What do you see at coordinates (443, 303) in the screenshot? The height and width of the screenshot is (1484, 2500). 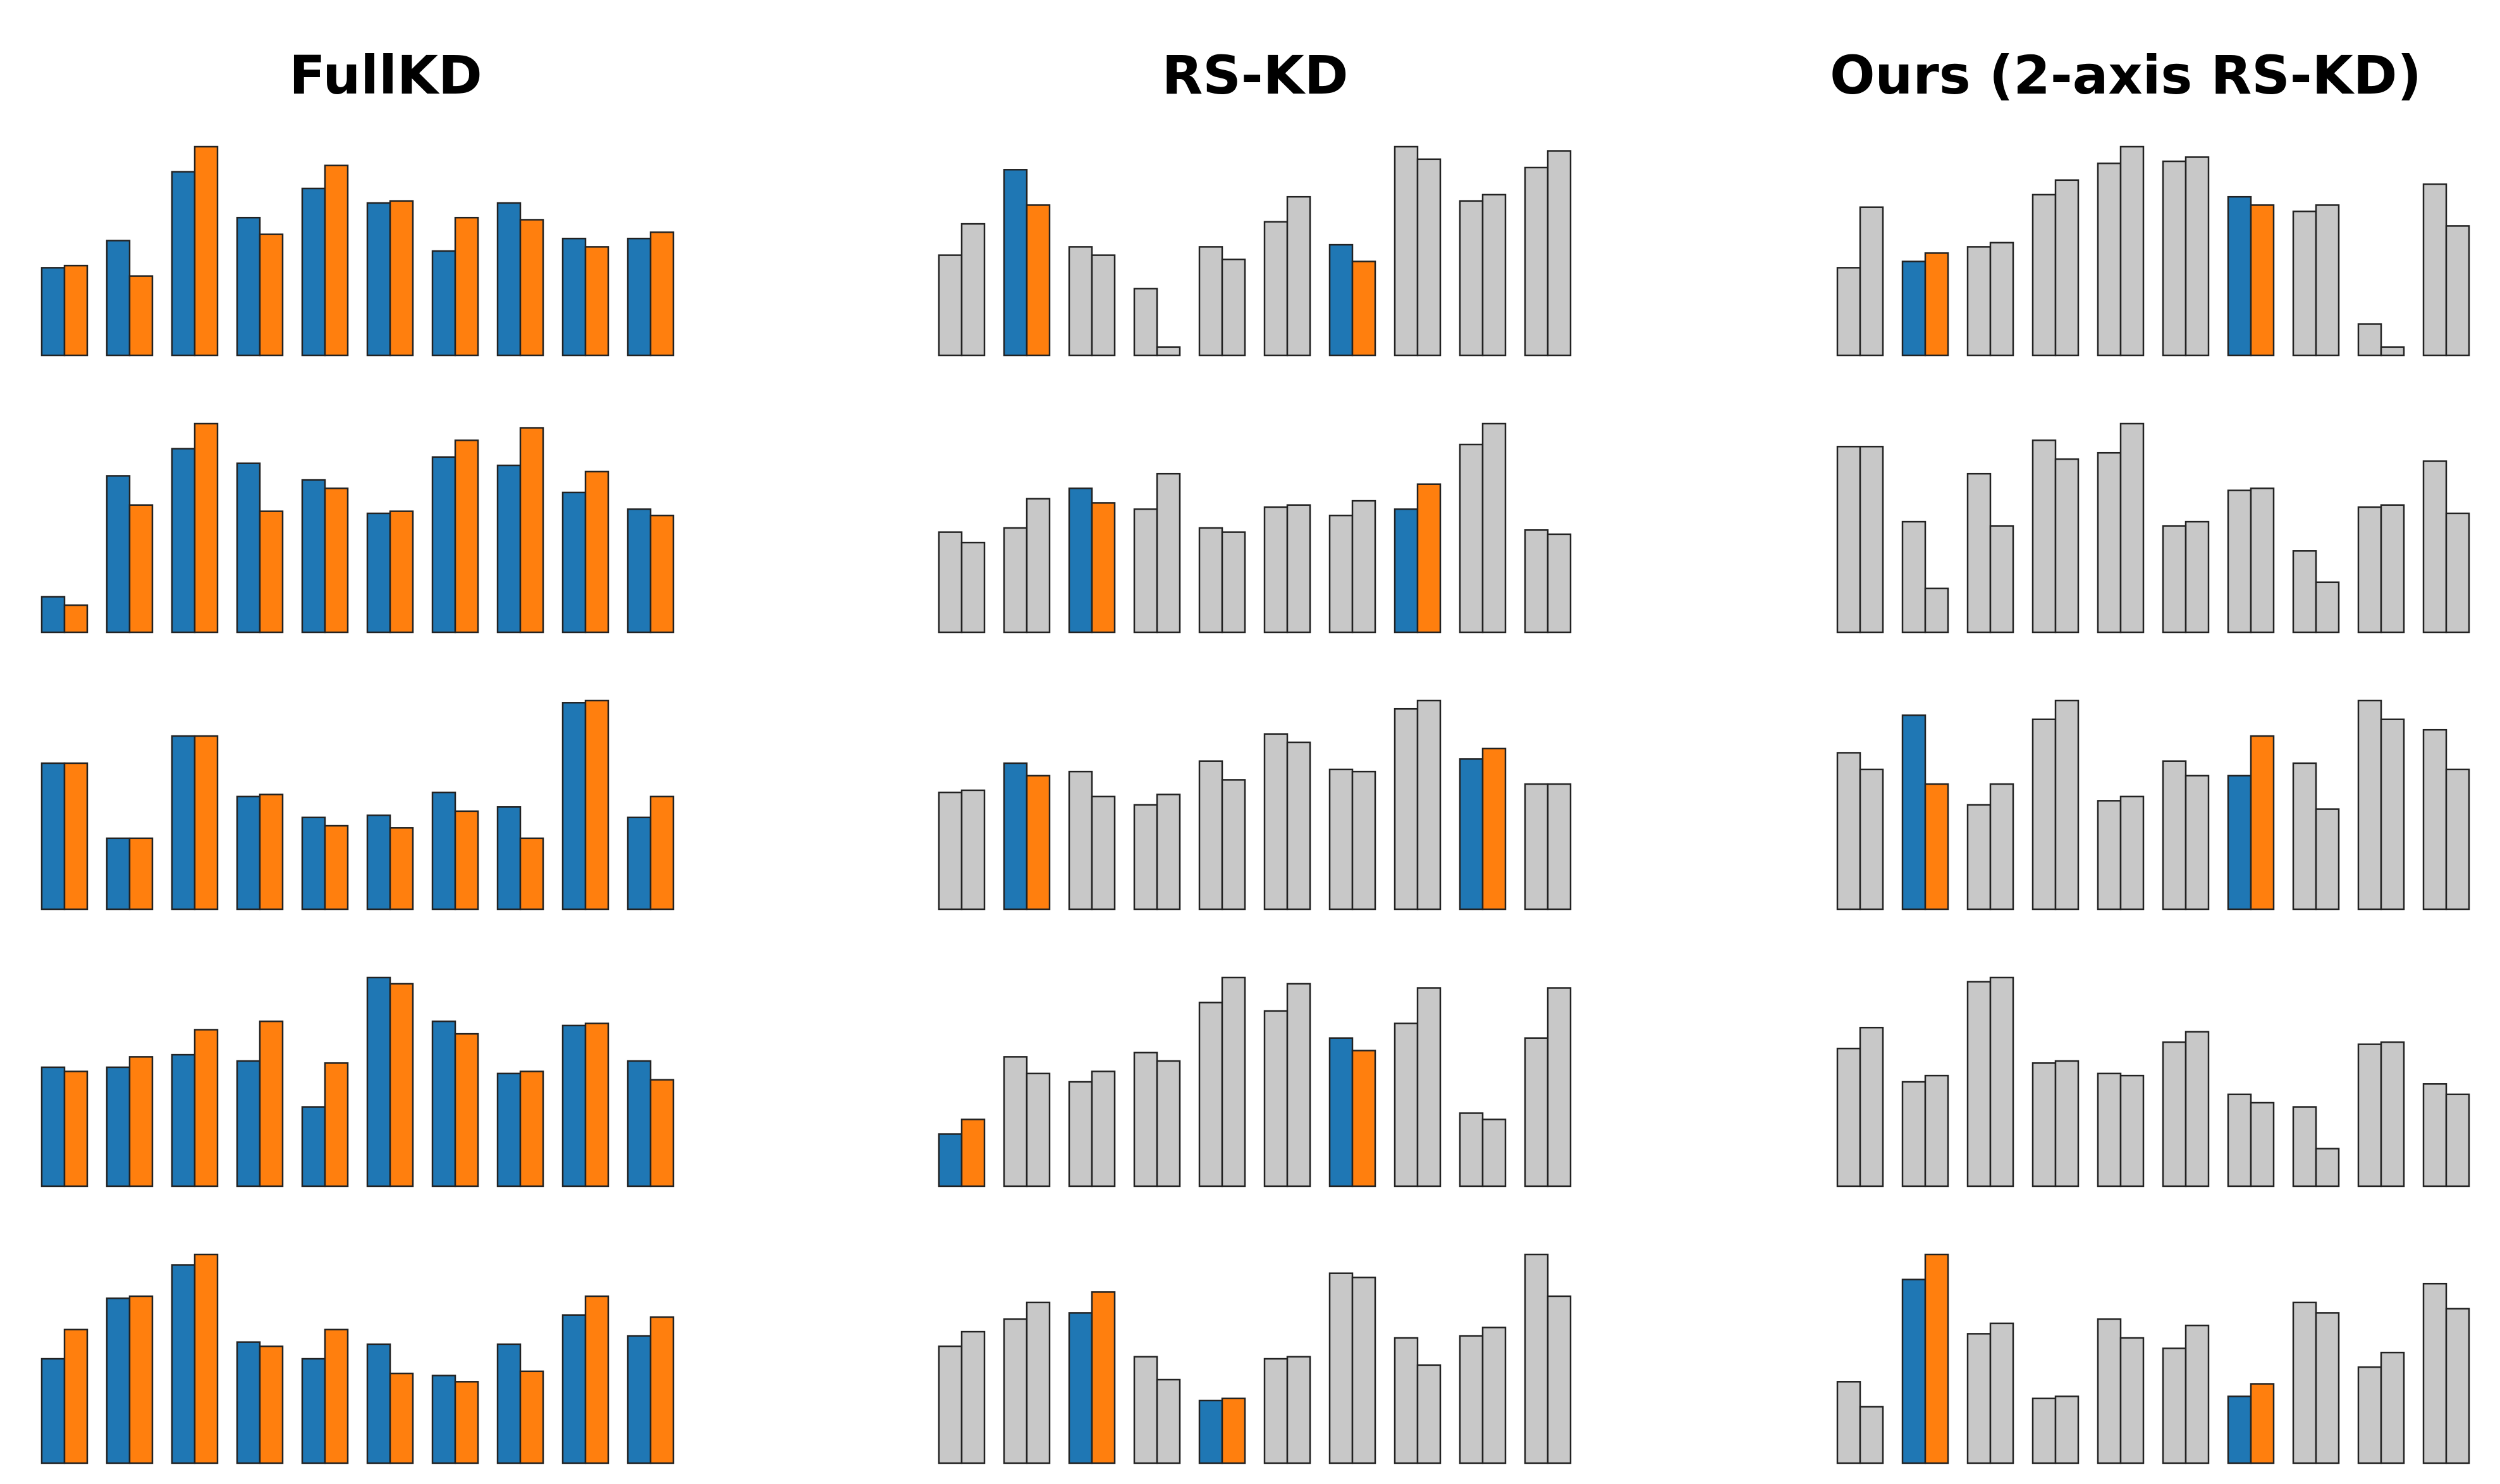 I see `bar-row1-group7-left` at bounding box center [443, 303].